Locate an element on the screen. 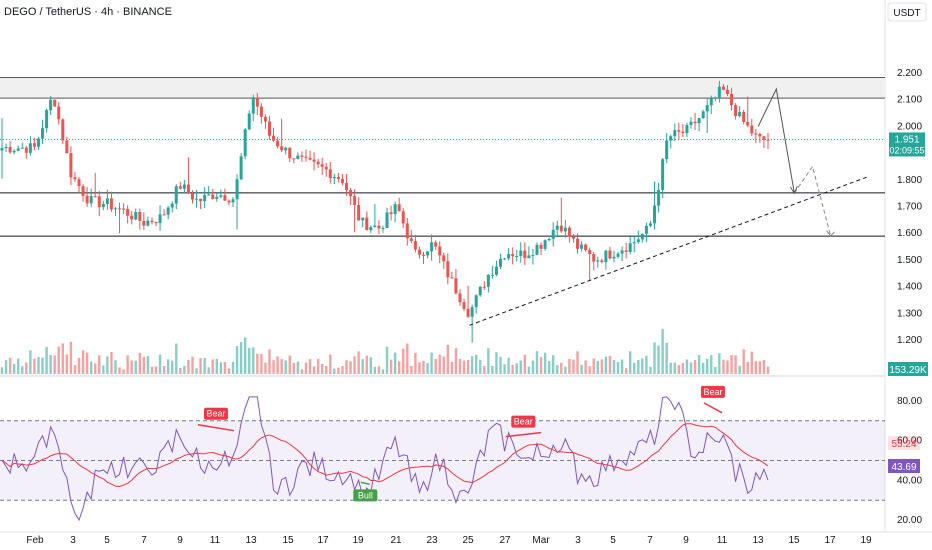 The height and width of the screenshot is (550, 932). alt-projection-path is located at coordinates (812, 200).